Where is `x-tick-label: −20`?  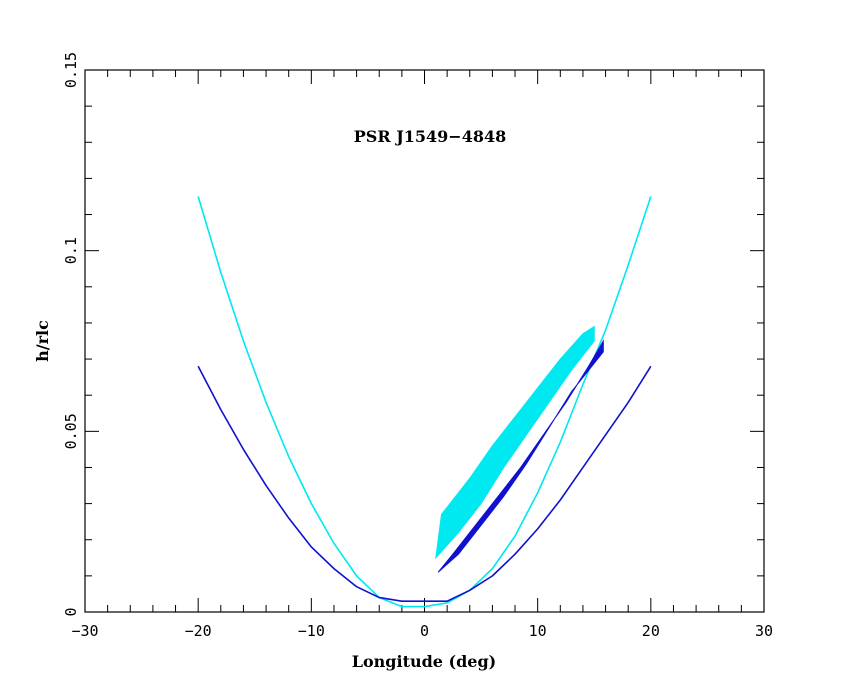 x-tick-label: −20 is located at coordinates (198, 631).